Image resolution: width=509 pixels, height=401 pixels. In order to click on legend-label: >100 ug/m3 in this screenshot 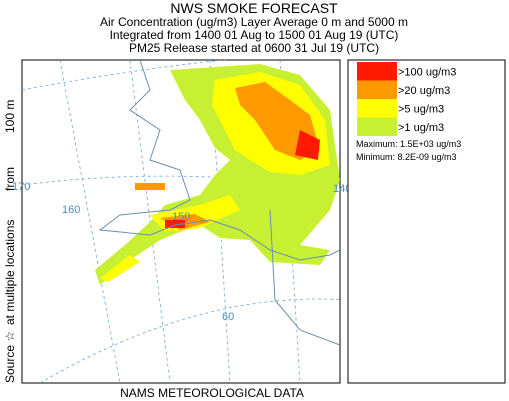, I will do `click(427, 72)`.